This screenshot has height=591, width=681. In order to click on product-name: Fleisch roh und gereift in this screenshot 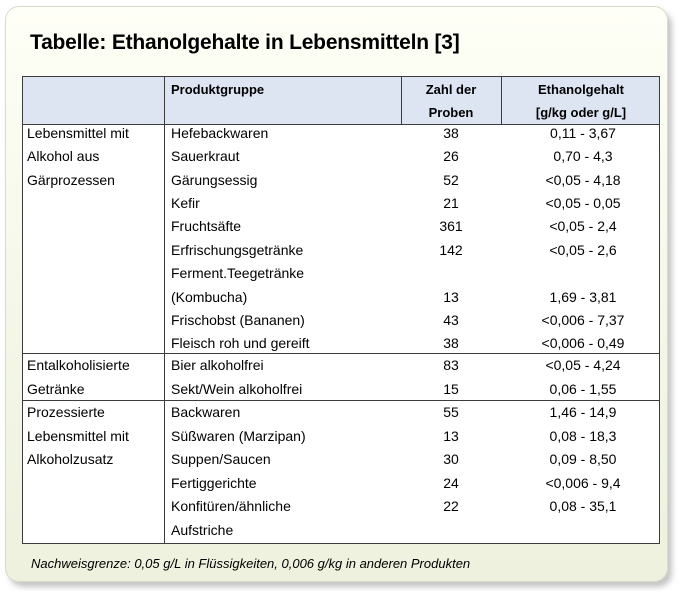, I will do `click(240, 343)`.